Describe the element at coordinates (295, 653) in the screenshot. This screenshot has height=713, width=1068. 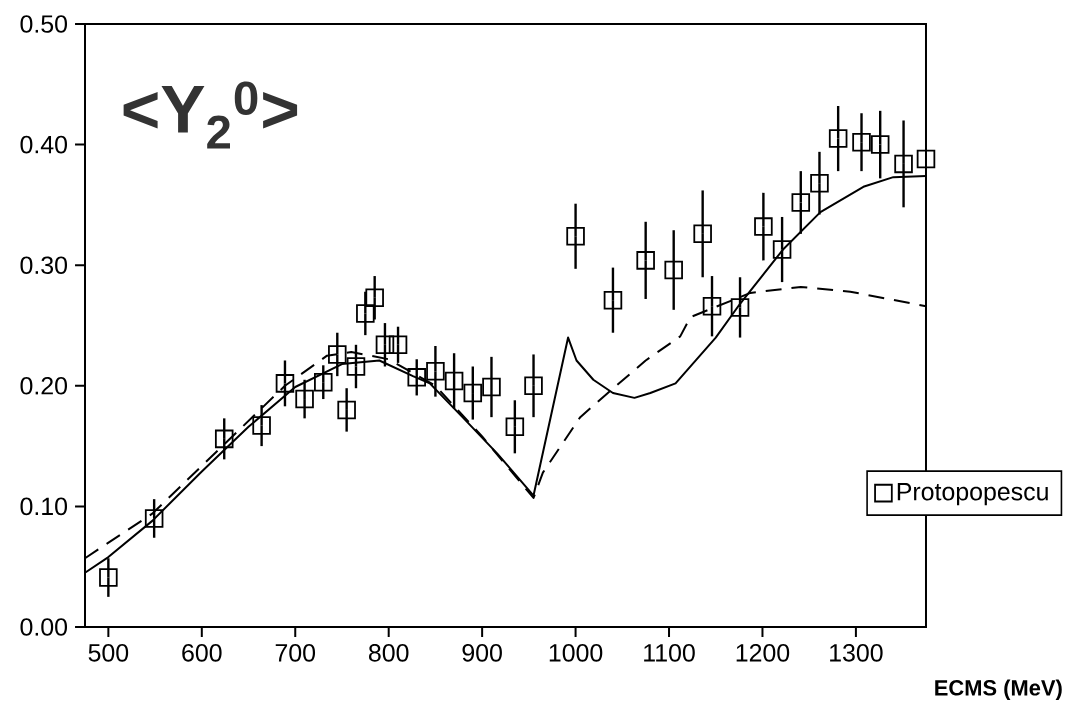
I see `x-tick-label: 700` at that location.